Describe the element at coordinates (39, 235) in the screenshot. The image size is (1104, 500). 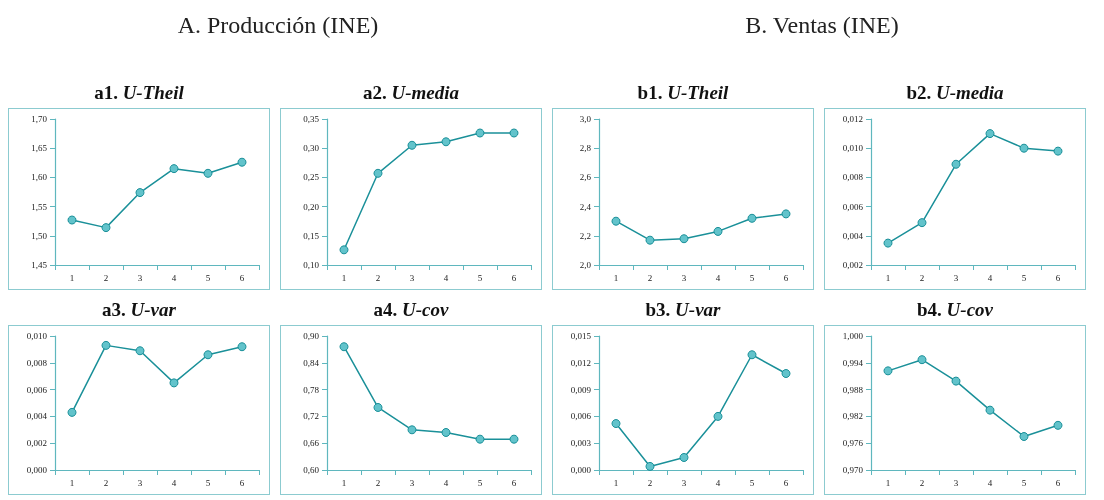
I see `y-tick-label: 1,50` at that location.